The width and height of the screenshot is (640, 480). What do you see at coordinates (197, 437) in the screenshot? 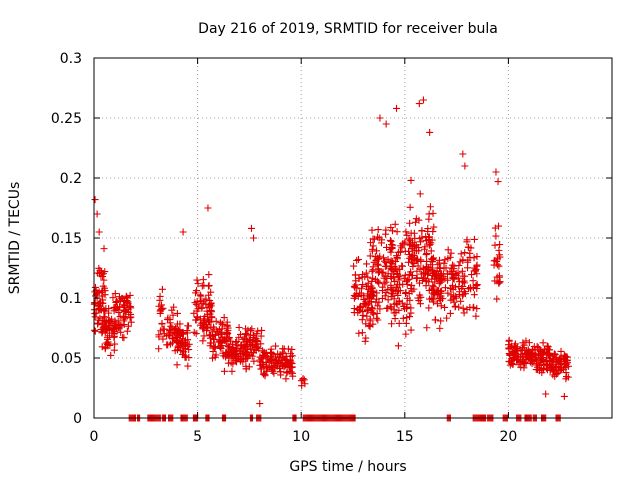
I see `x-tick-label: 5` at bounding box center [197, 437].